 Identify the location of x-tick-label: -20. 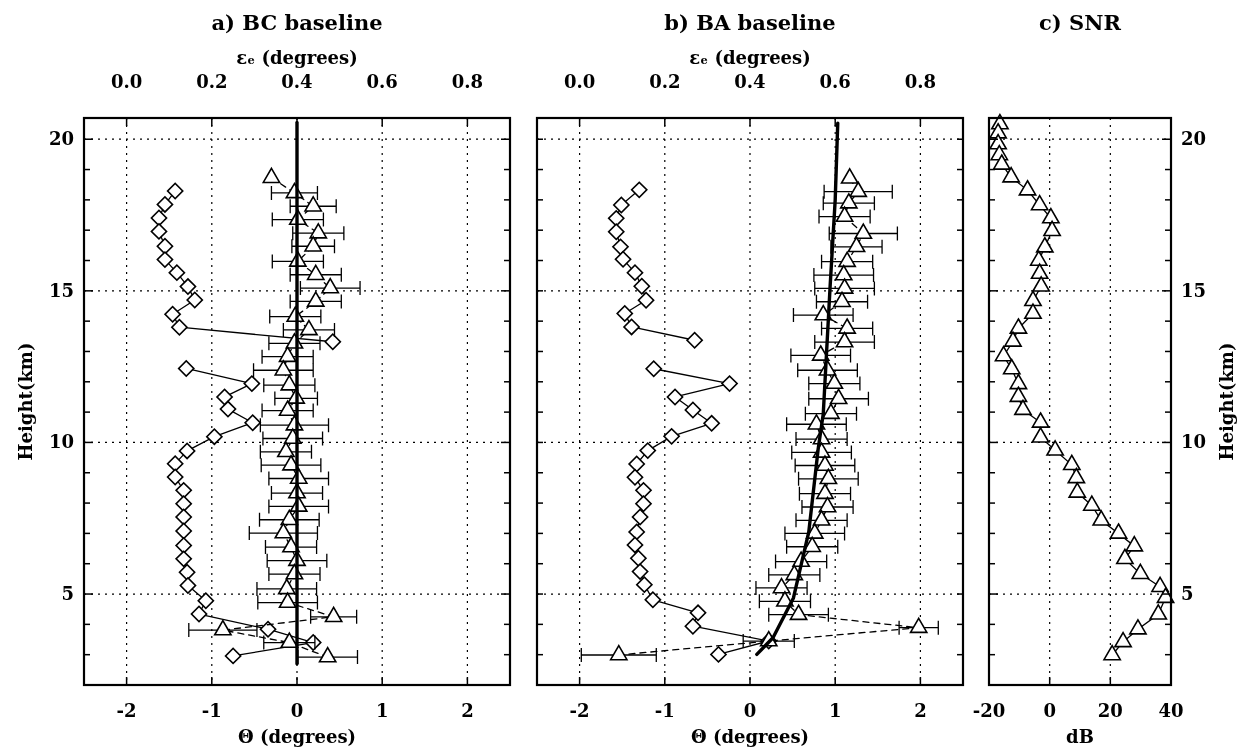
(989, 710).